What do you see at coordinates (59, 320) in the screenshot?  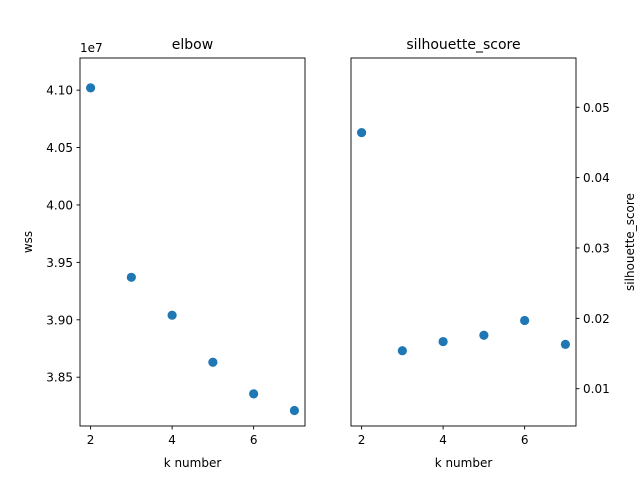 I see `y-tick-label: 3.90` at bounding box center [59, 320].